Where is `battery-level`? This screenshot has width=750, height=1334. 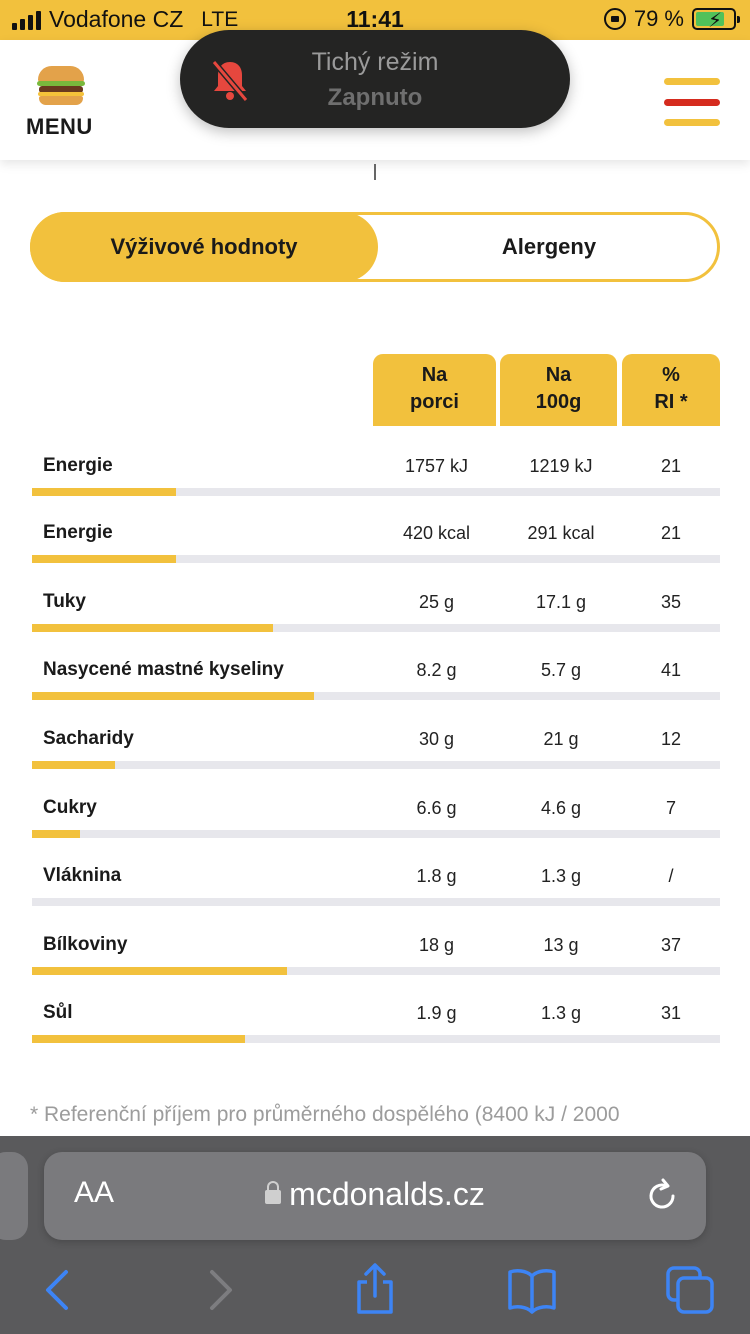 battery-level is located at coordinates (710, 19).